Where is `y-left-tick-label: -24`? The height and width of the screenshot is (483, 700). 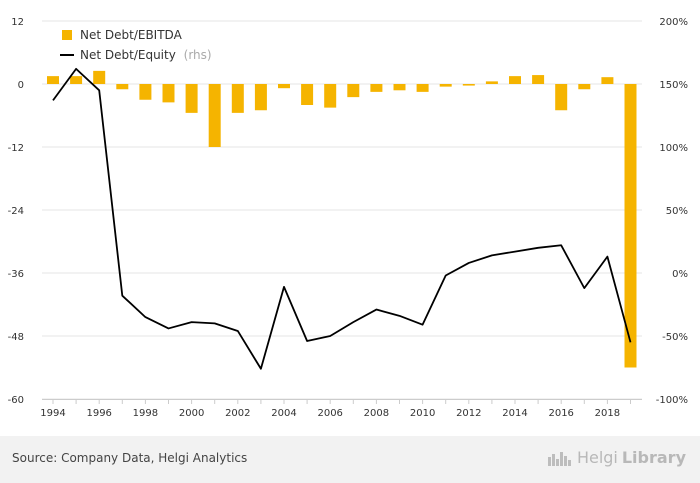
y-left-tick-label: -24 is located at coordinates (16, 211).